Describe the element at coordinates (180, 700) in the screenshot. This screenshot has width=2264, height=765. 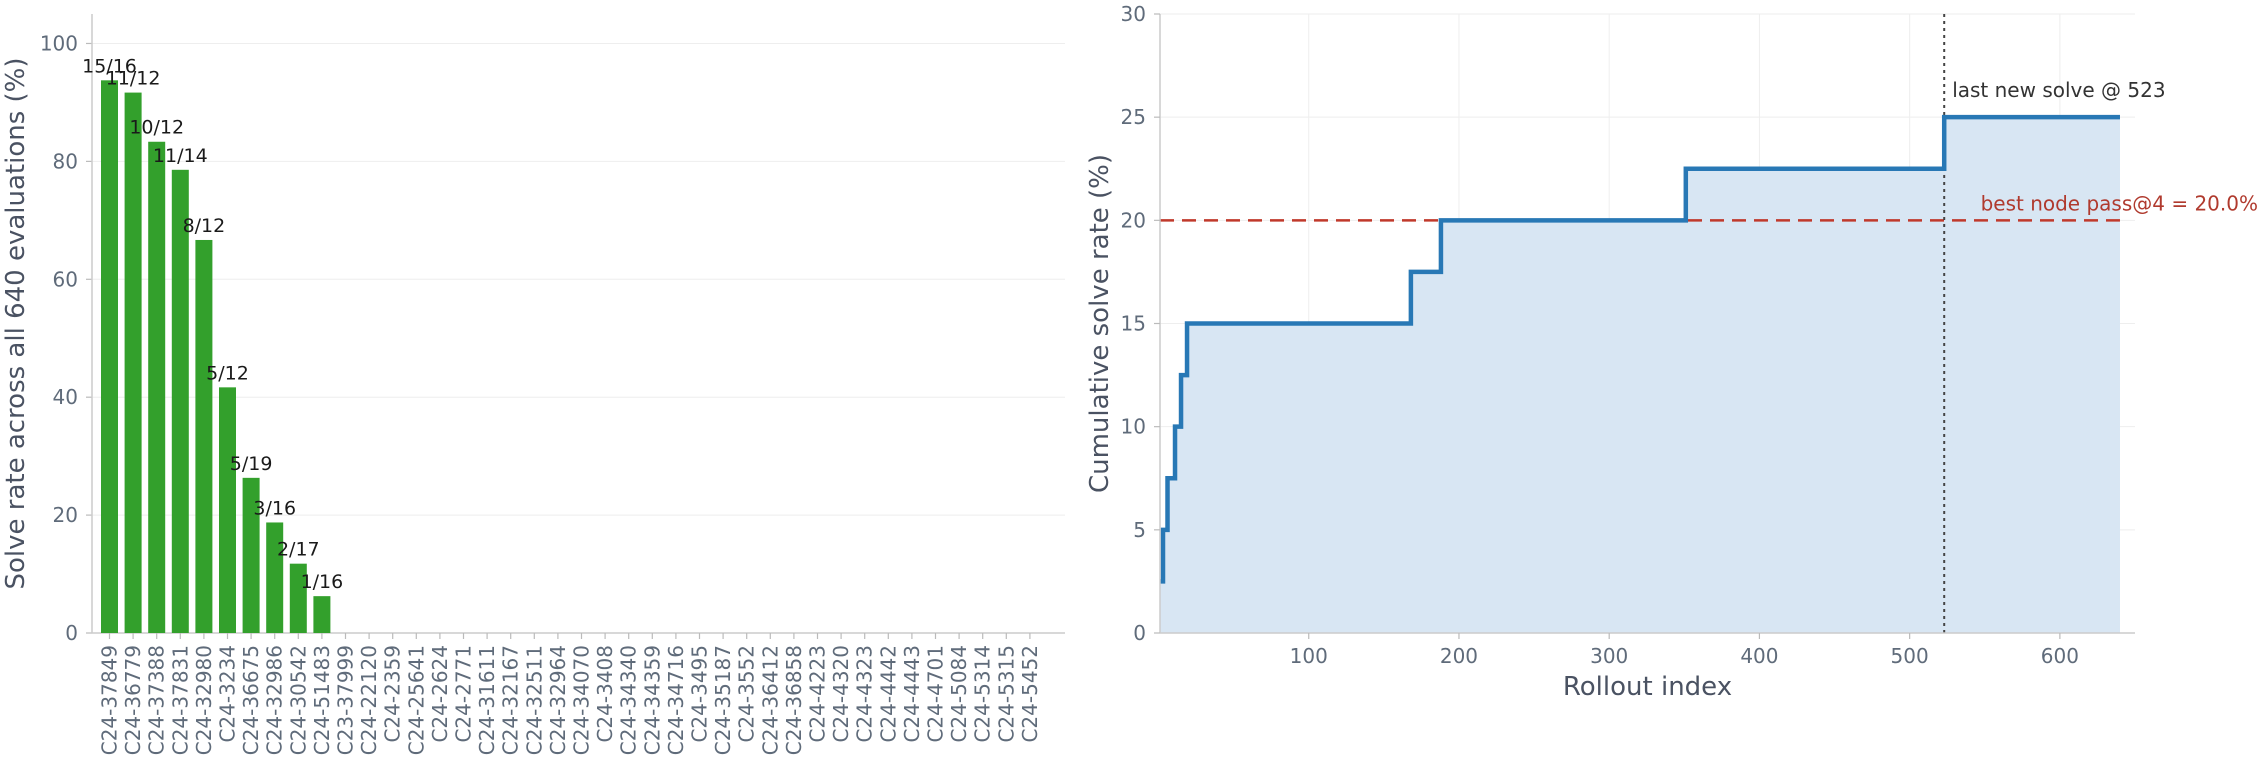
I see `left-x-tick-label: C24-37831` at that location.